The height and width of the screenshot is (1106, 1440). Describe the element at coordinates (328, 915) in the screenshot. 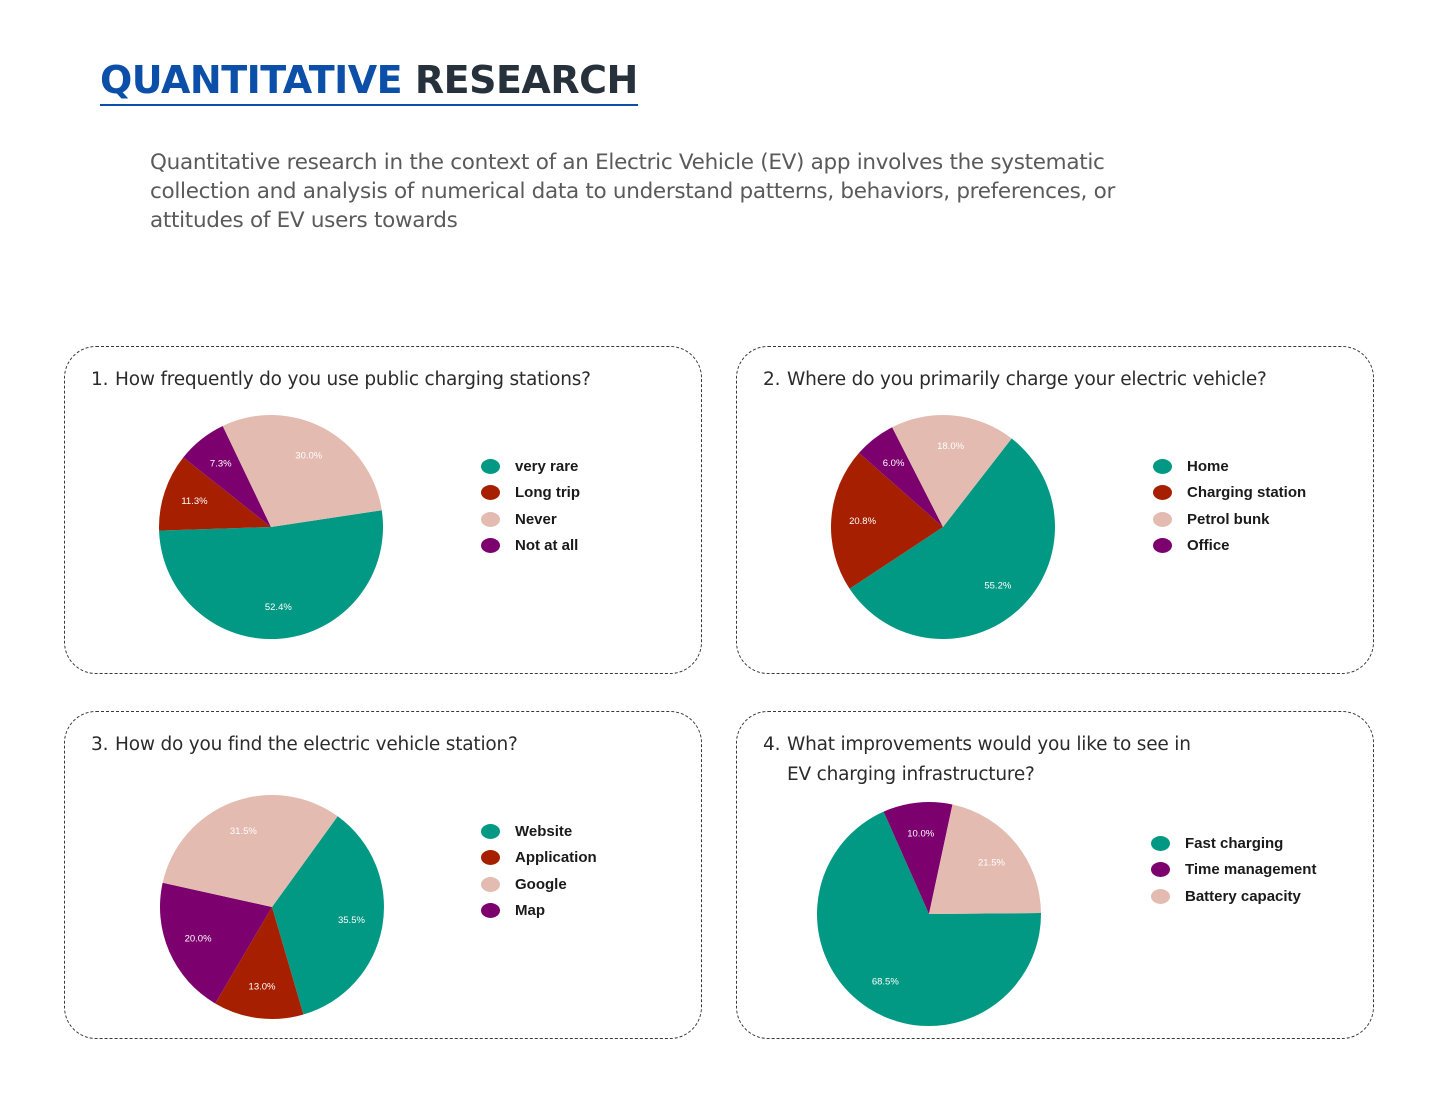

I see `pie-slice-website` at that location.